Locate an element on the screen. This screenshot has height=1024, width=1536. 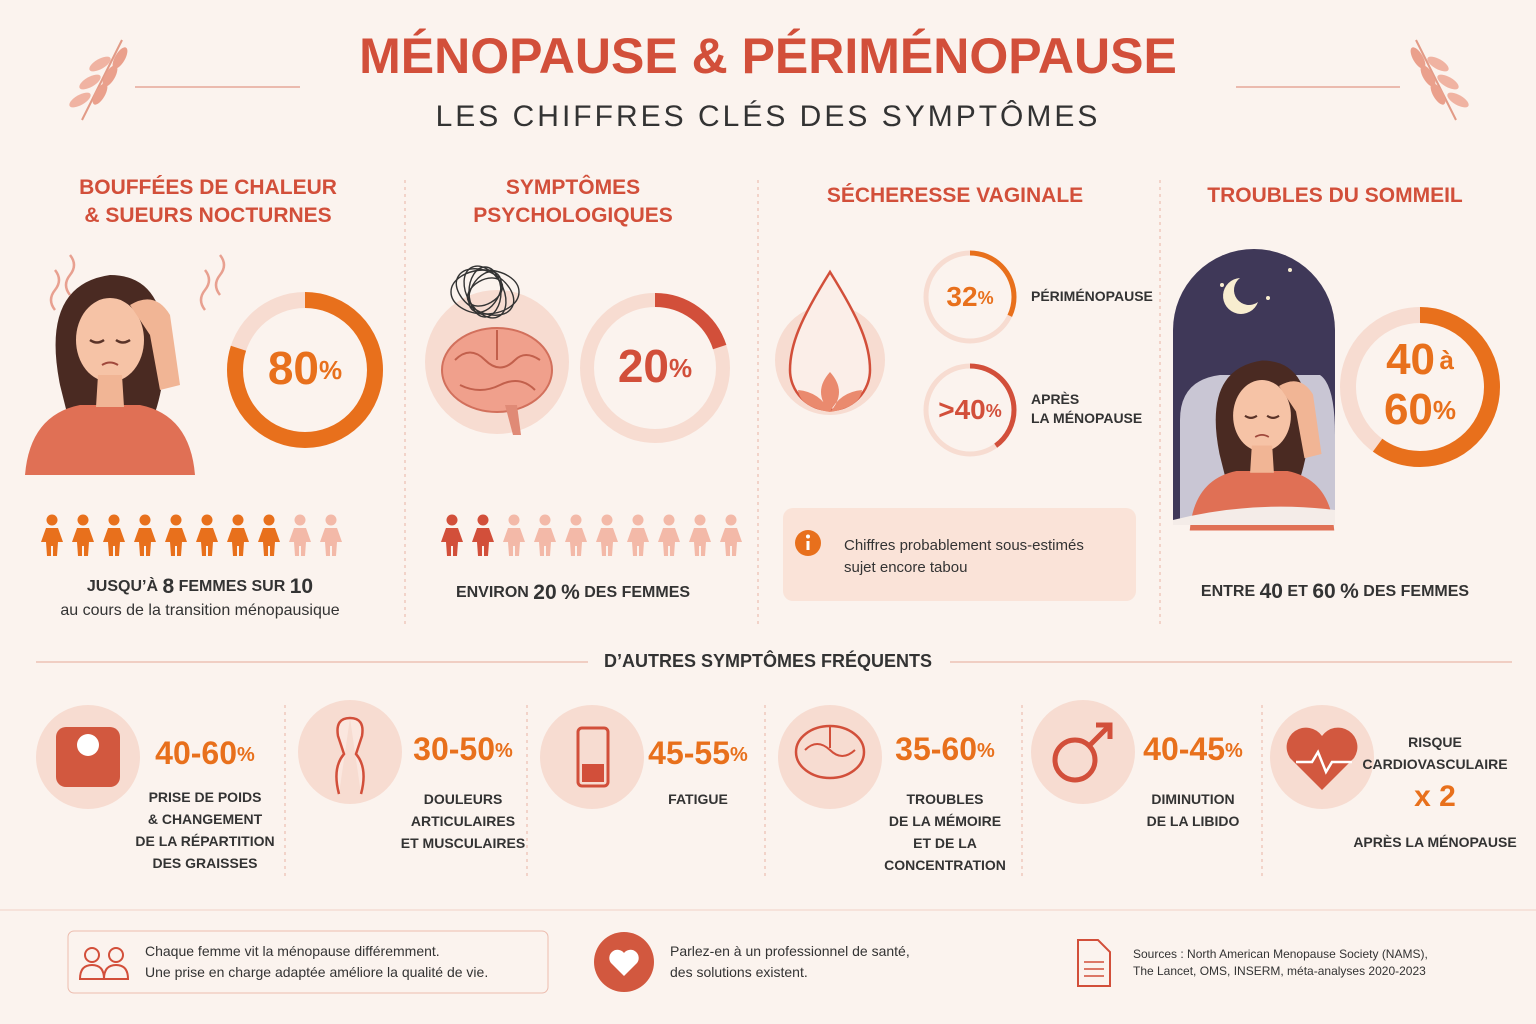
caption: ENTRE 40 ET 60 % DES FEMMES is located at coordinates (1335, 591).